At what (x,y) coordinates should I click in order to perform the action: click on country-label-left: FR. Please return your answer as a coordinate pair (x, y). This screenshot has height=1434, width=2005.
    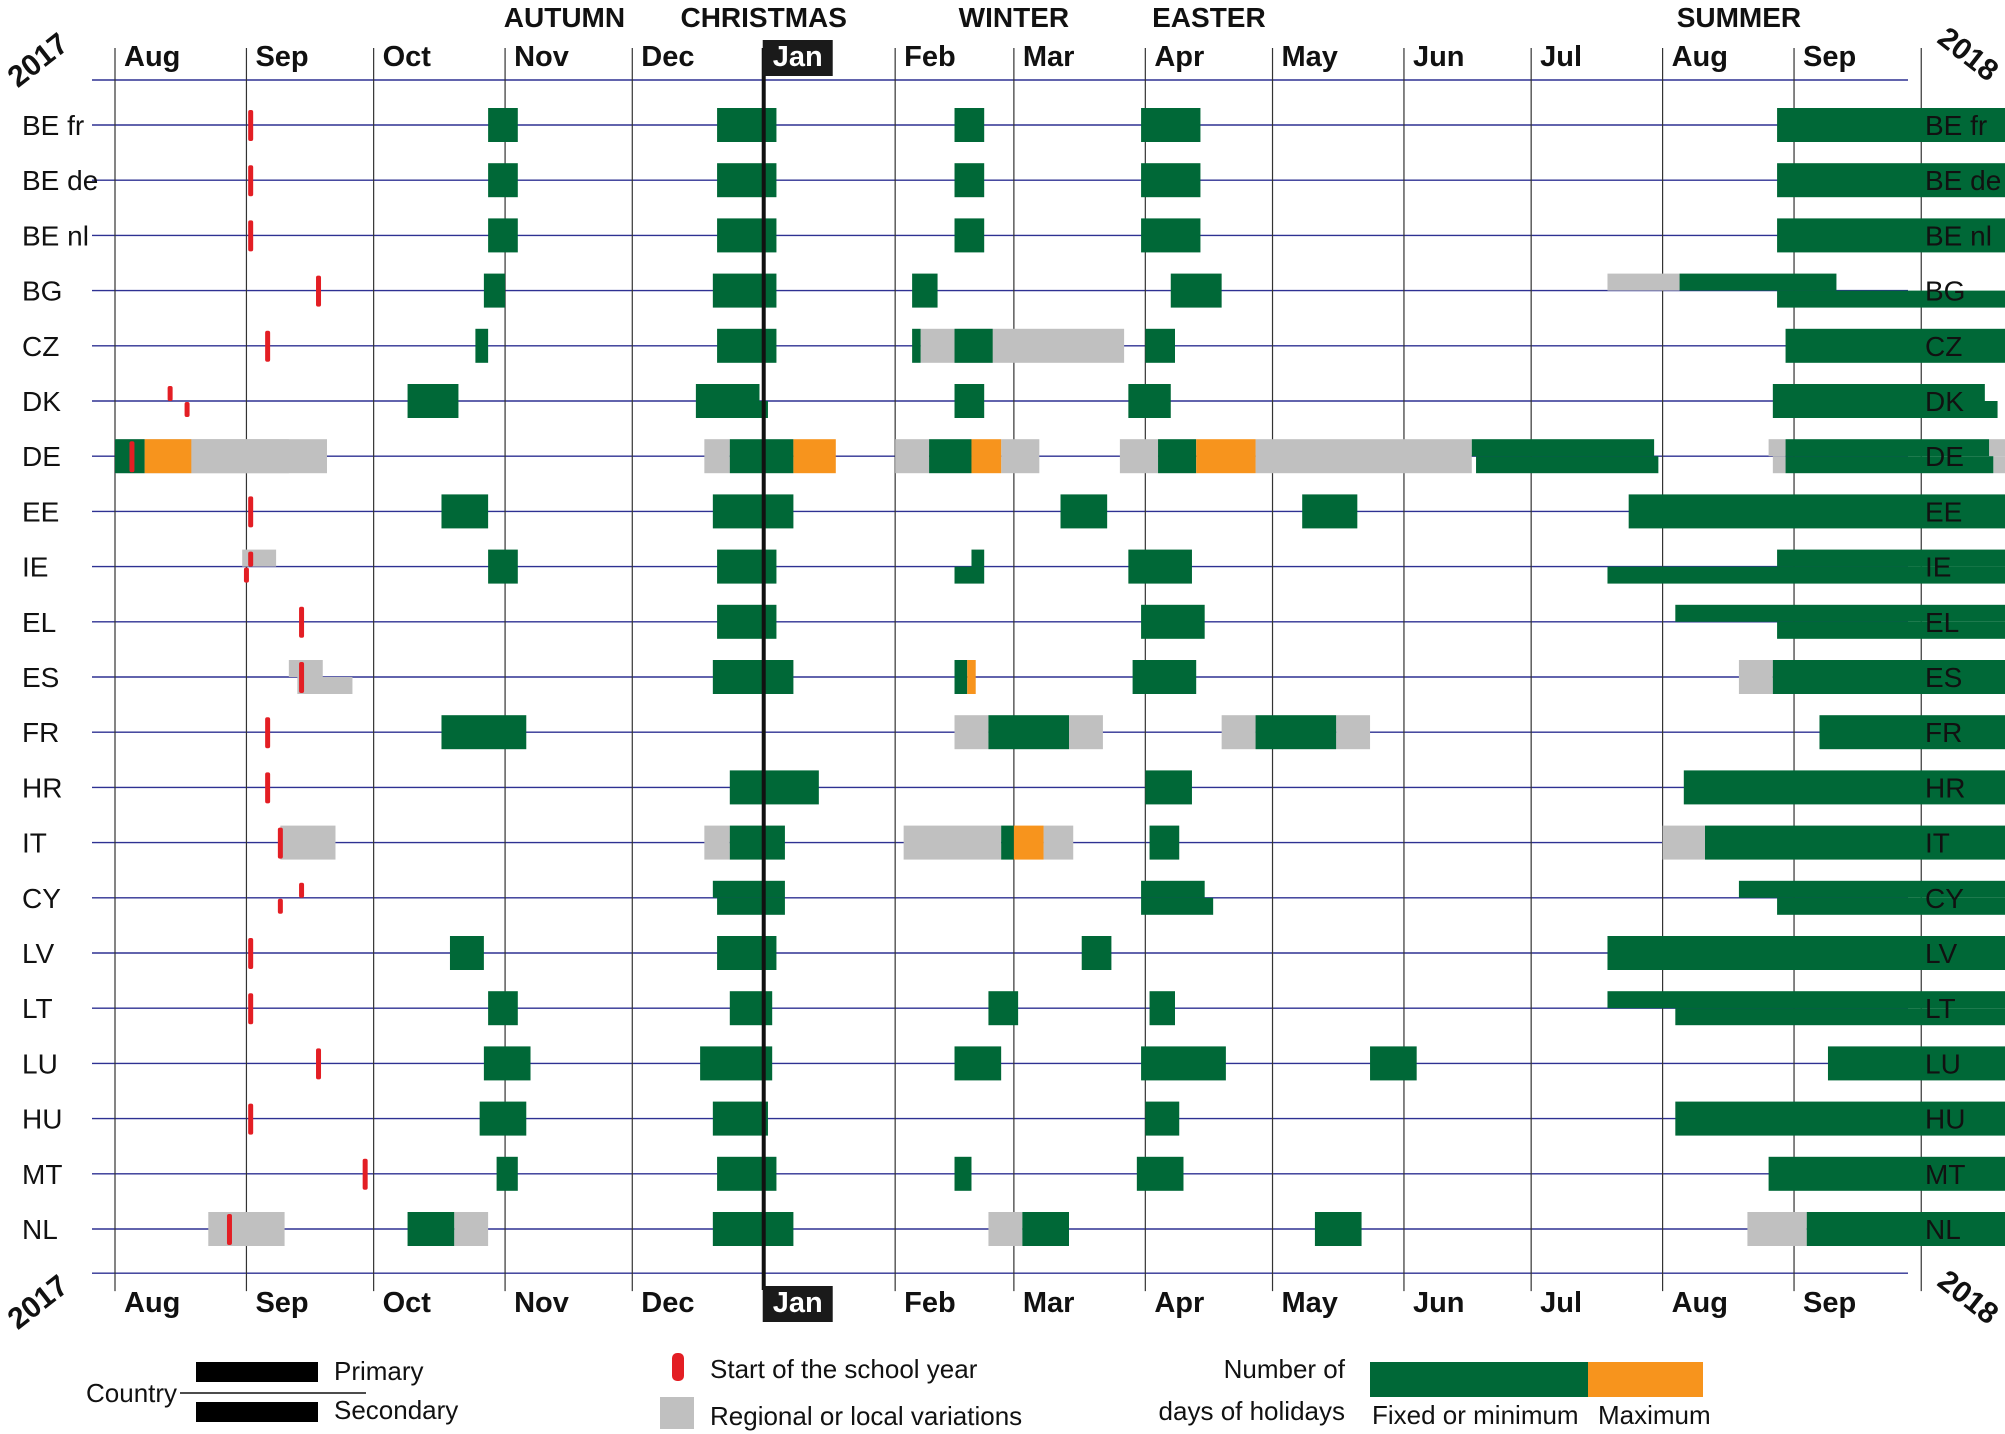
    Looking at the image, I should click on (40, 732).